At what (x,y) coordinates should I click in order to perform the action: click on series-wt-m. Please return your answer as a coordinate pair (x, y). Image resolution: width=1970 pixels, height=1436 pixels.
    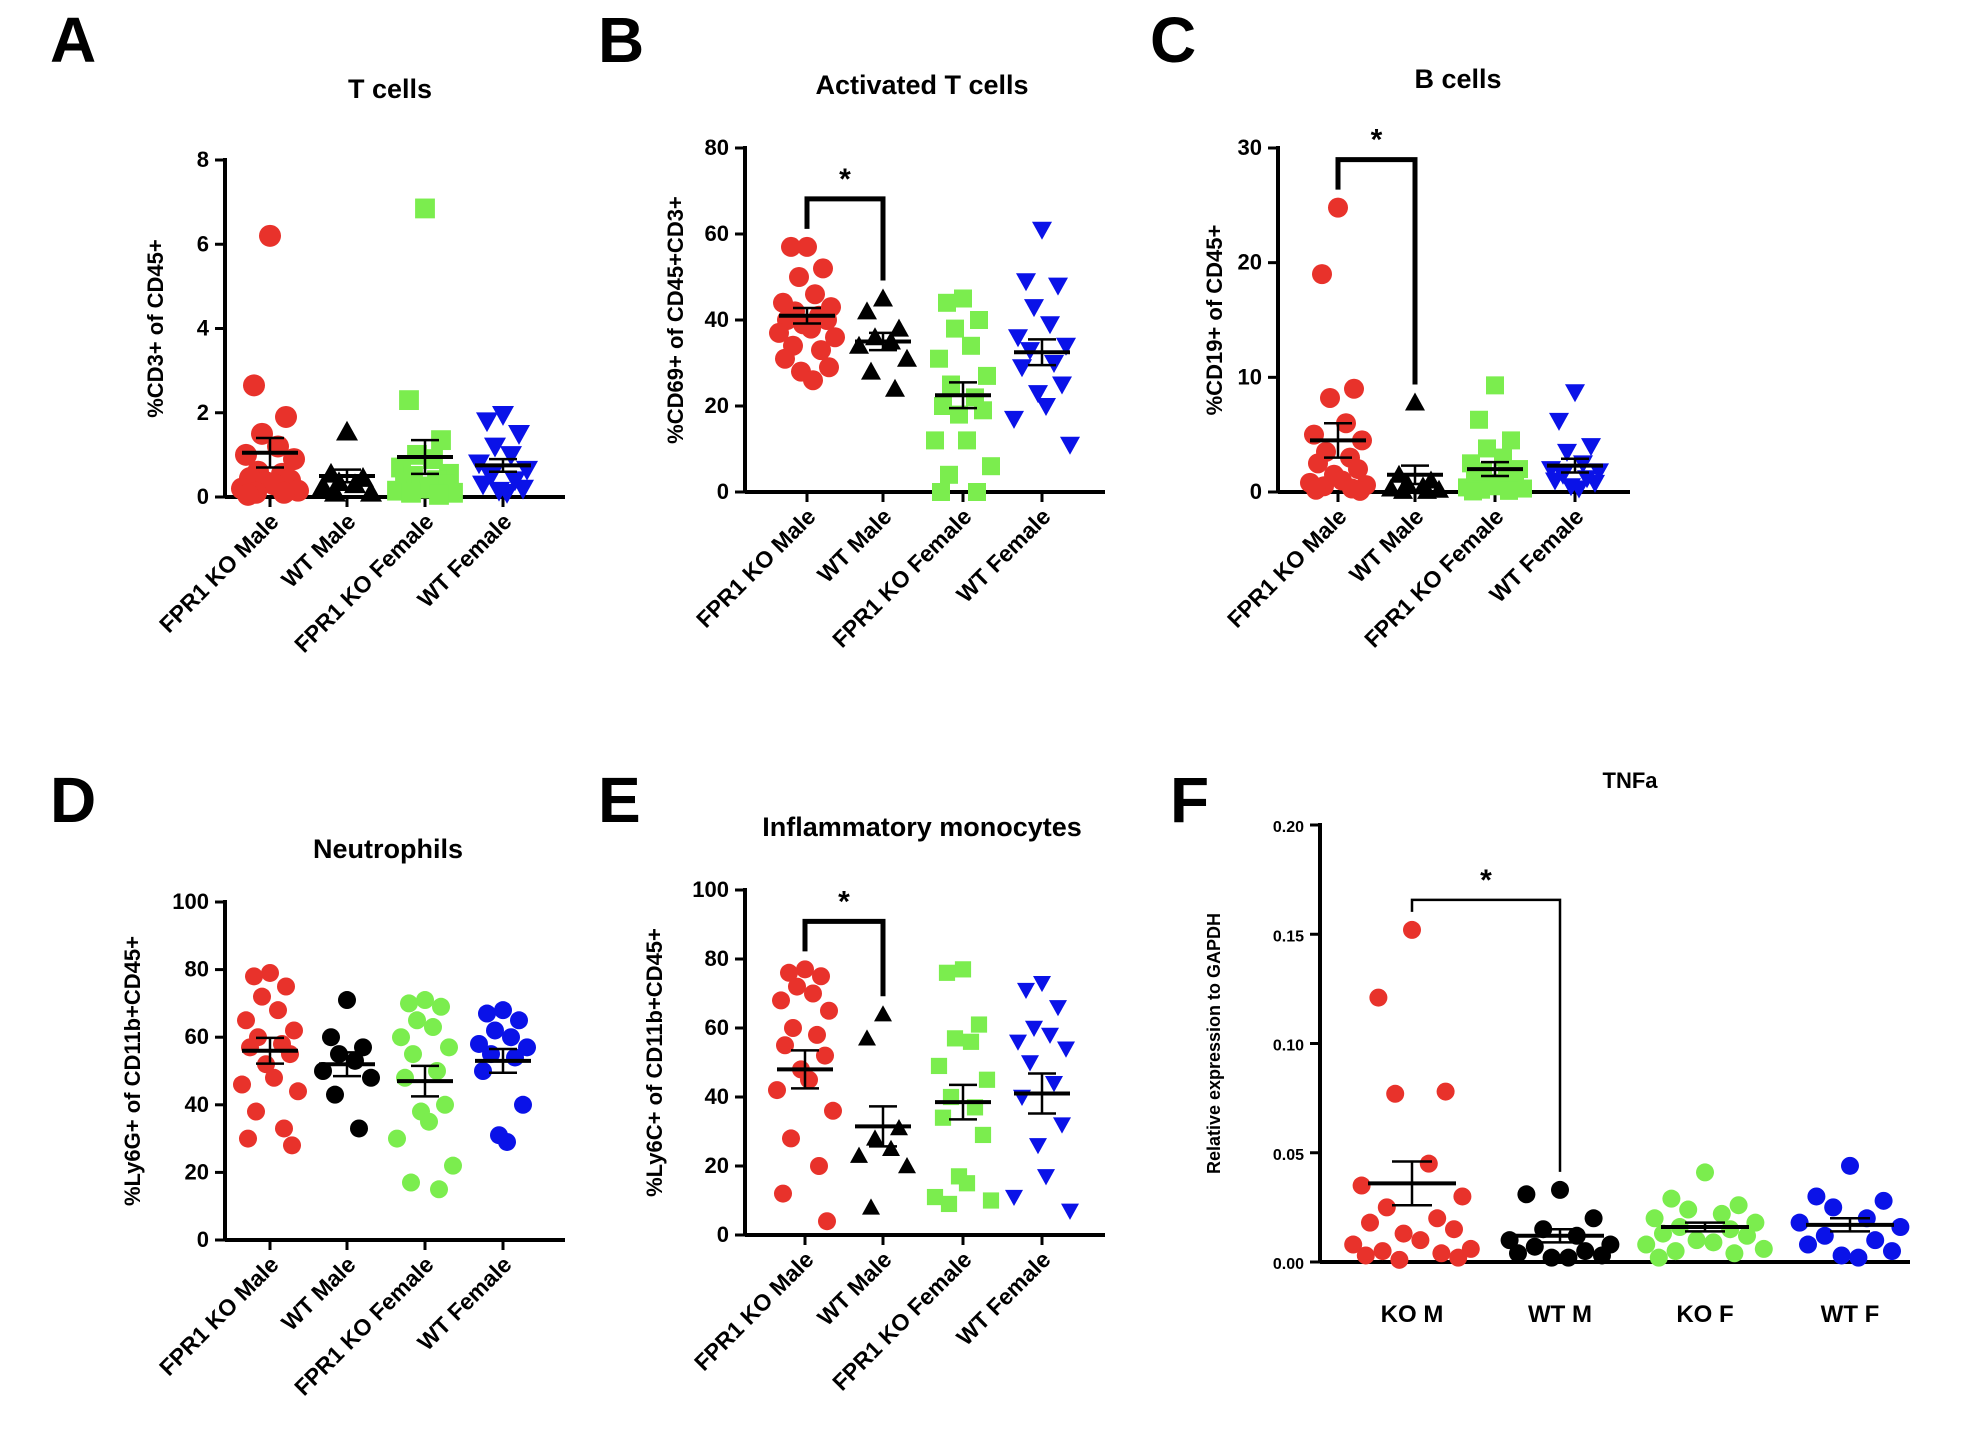
    Looking at the image, I should click on (1560, 1223).